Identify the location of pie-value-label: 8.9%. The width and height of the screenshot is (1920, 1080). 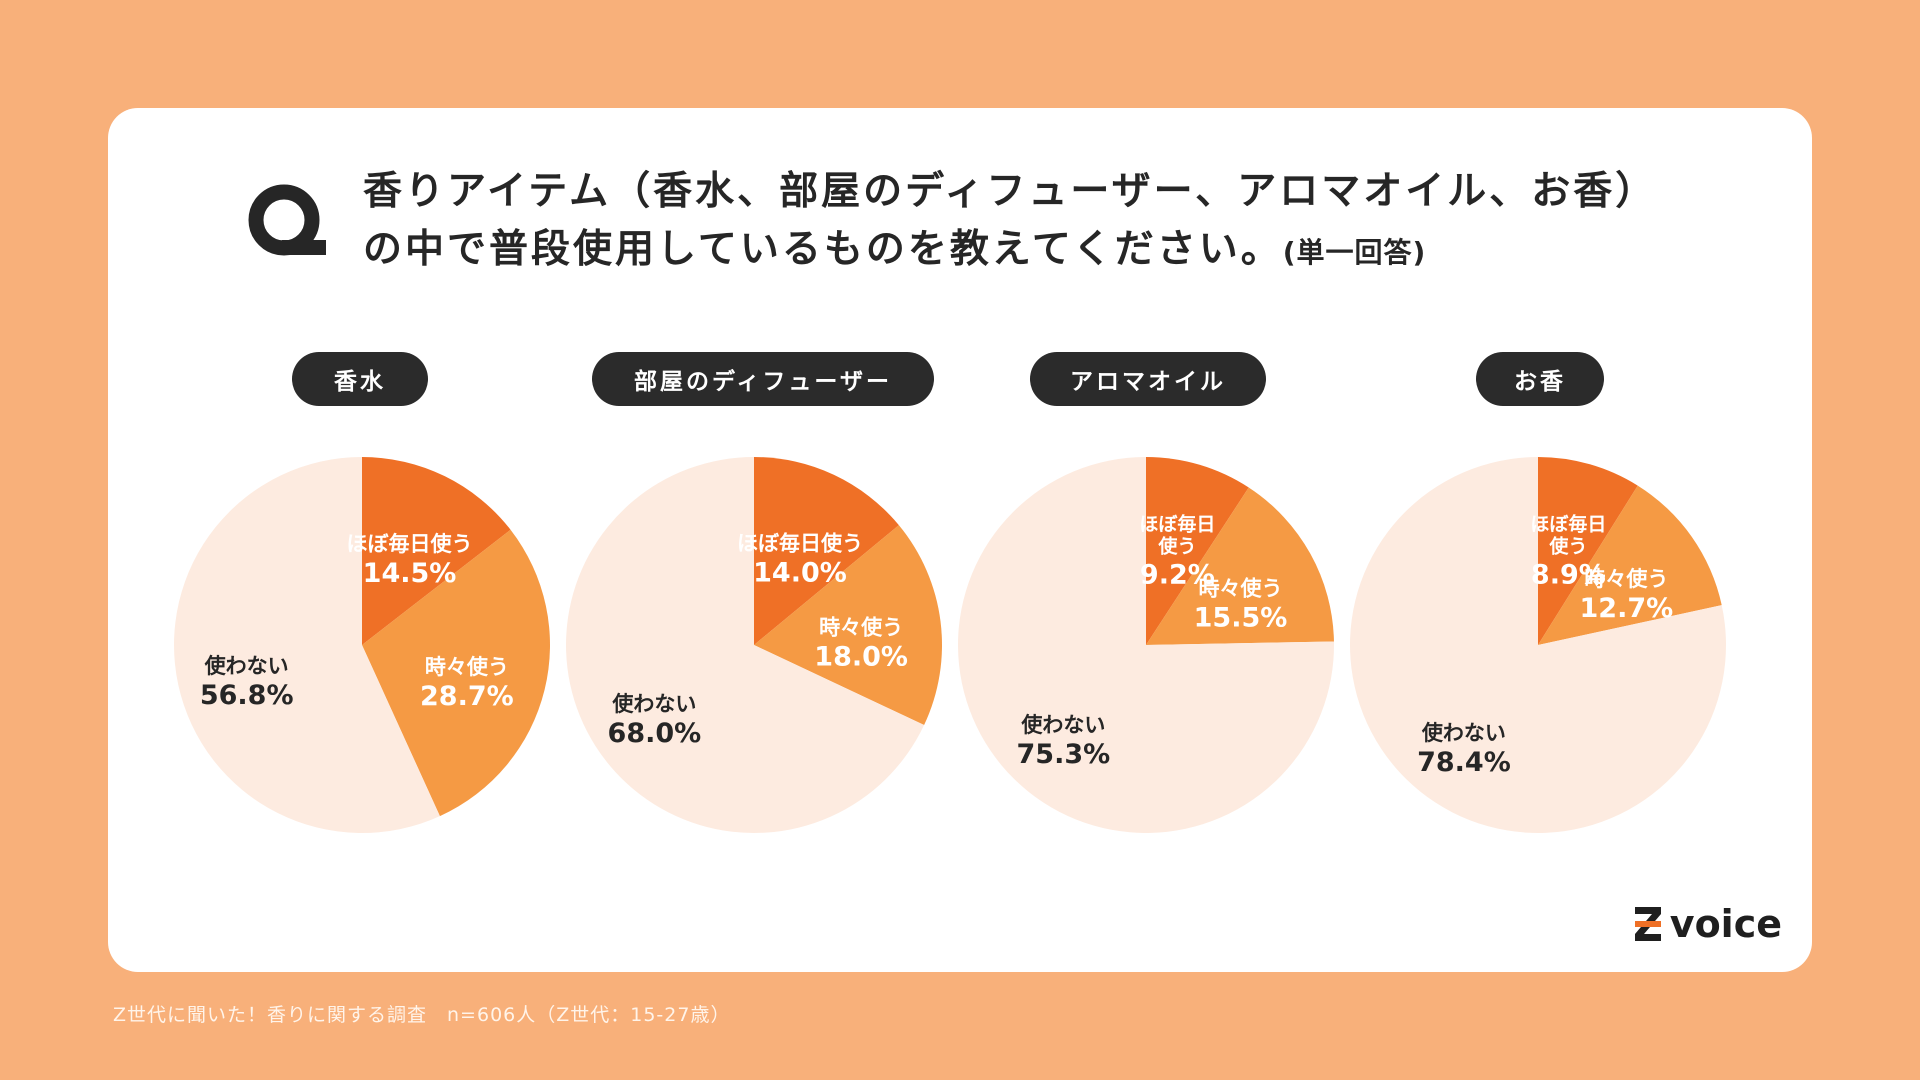
(1568, 574).